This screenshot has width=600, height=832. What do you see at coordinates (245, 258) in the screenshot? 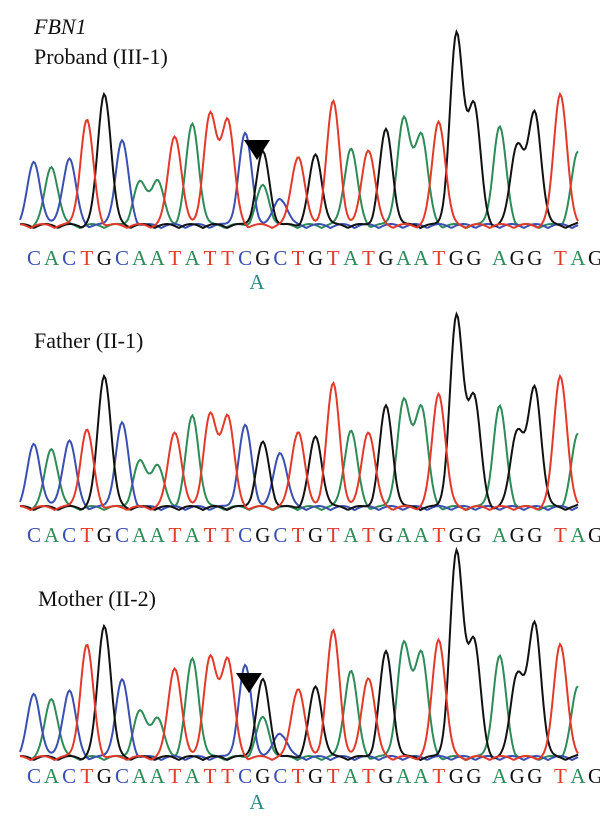
I see `base-12: C` at bounding box center [245, 258].